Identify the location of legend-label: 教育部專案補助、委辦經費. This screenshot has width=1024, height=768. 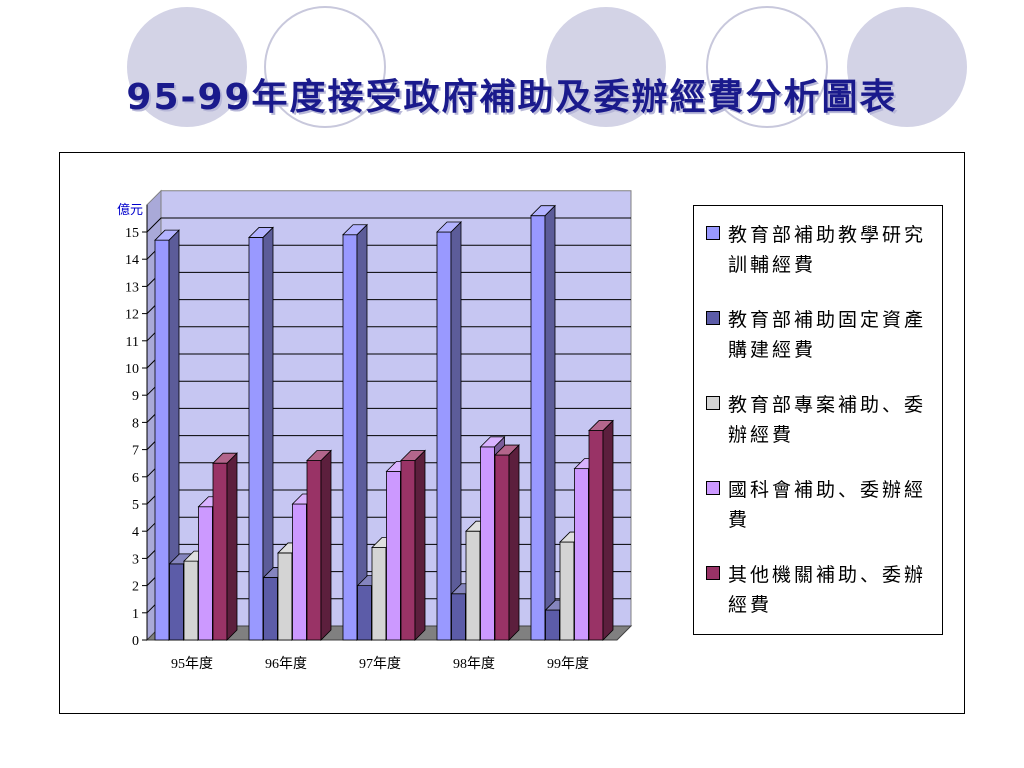
(827, 420).